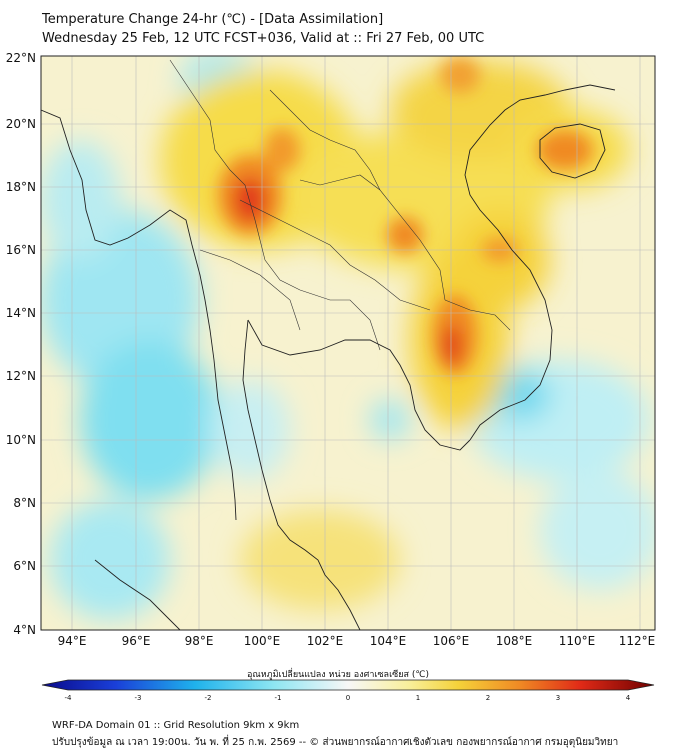 The image size is (676, 756). Describe the element at coordinates (21, 376) in the screenshot. I see `lat-label: 12°N` at that location.